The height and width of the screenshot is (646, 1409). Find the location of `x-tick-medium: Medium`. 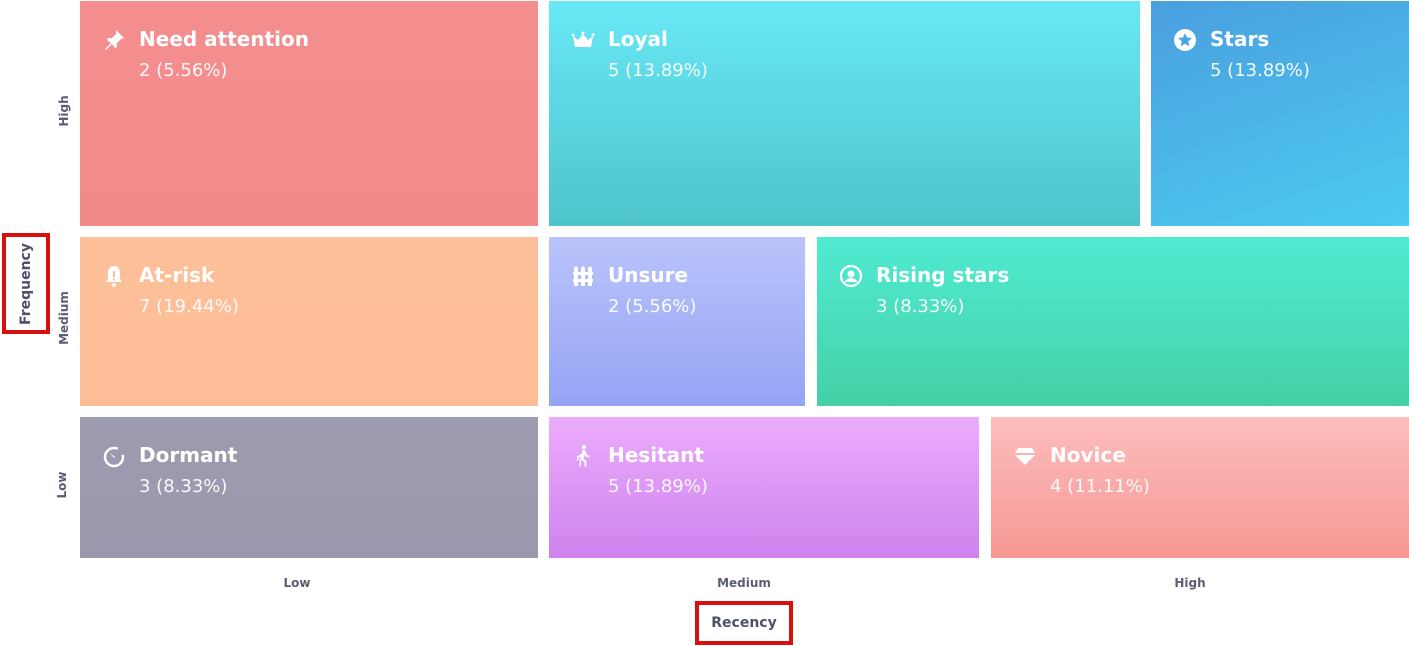

x-tick-medium: Medium is located at coordinates (744, 583).